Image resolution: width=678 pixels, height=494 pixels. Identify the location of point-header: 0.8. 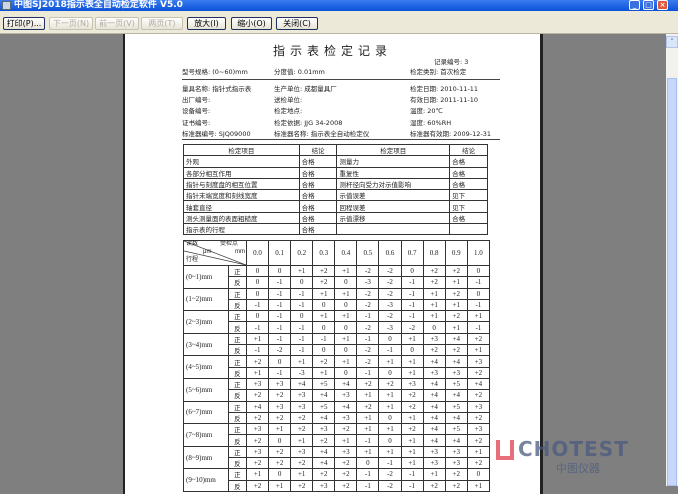
(434, 253).